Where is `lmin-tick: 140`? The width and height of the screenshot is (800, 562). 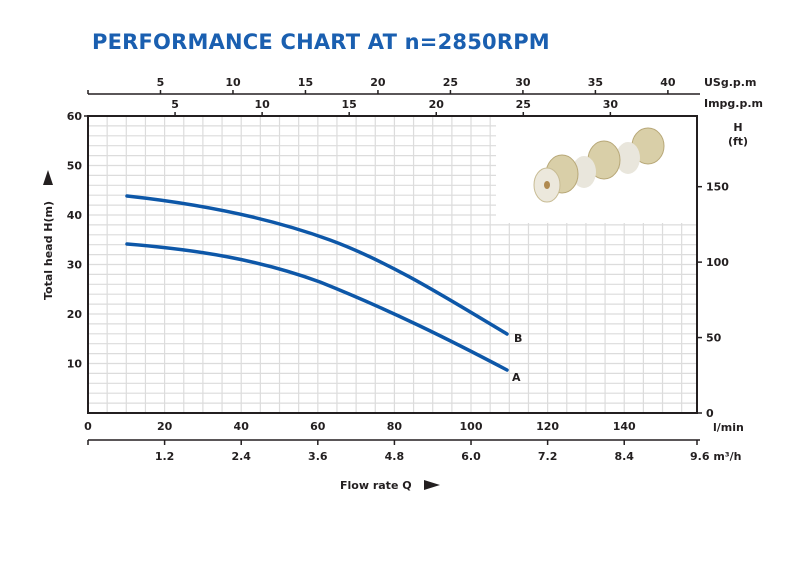 lmin-tick: 140 is located at coordinates (624, 426).